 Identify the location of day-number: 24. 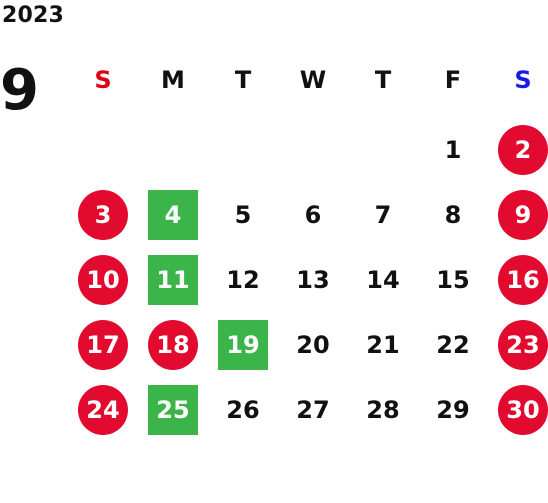
(103, 410).